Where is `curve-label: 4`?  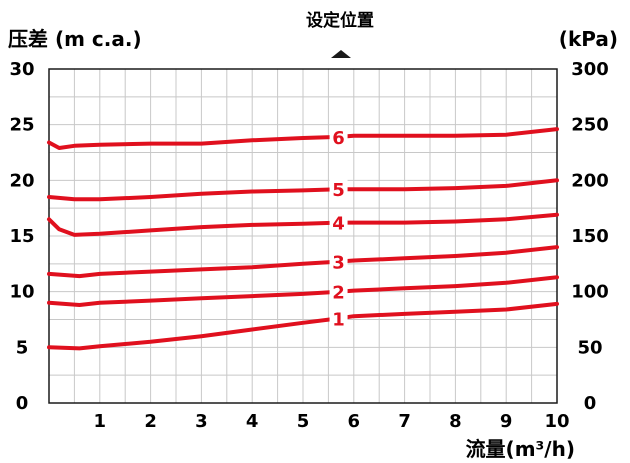
curve-label: 4 is located at coordinates (338, 224).